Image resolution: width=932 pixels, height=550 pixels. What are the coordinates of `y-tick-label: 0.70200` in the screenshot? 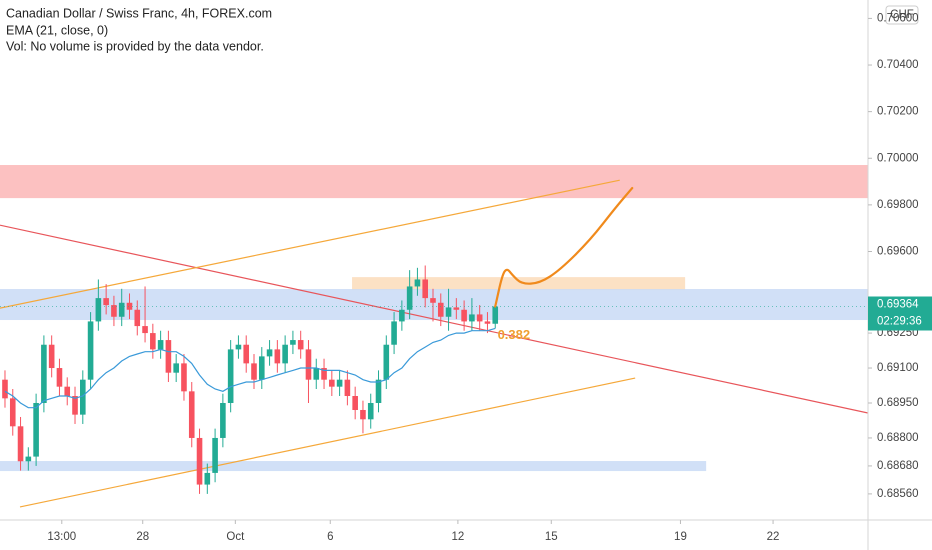 It's located at (898, 112).